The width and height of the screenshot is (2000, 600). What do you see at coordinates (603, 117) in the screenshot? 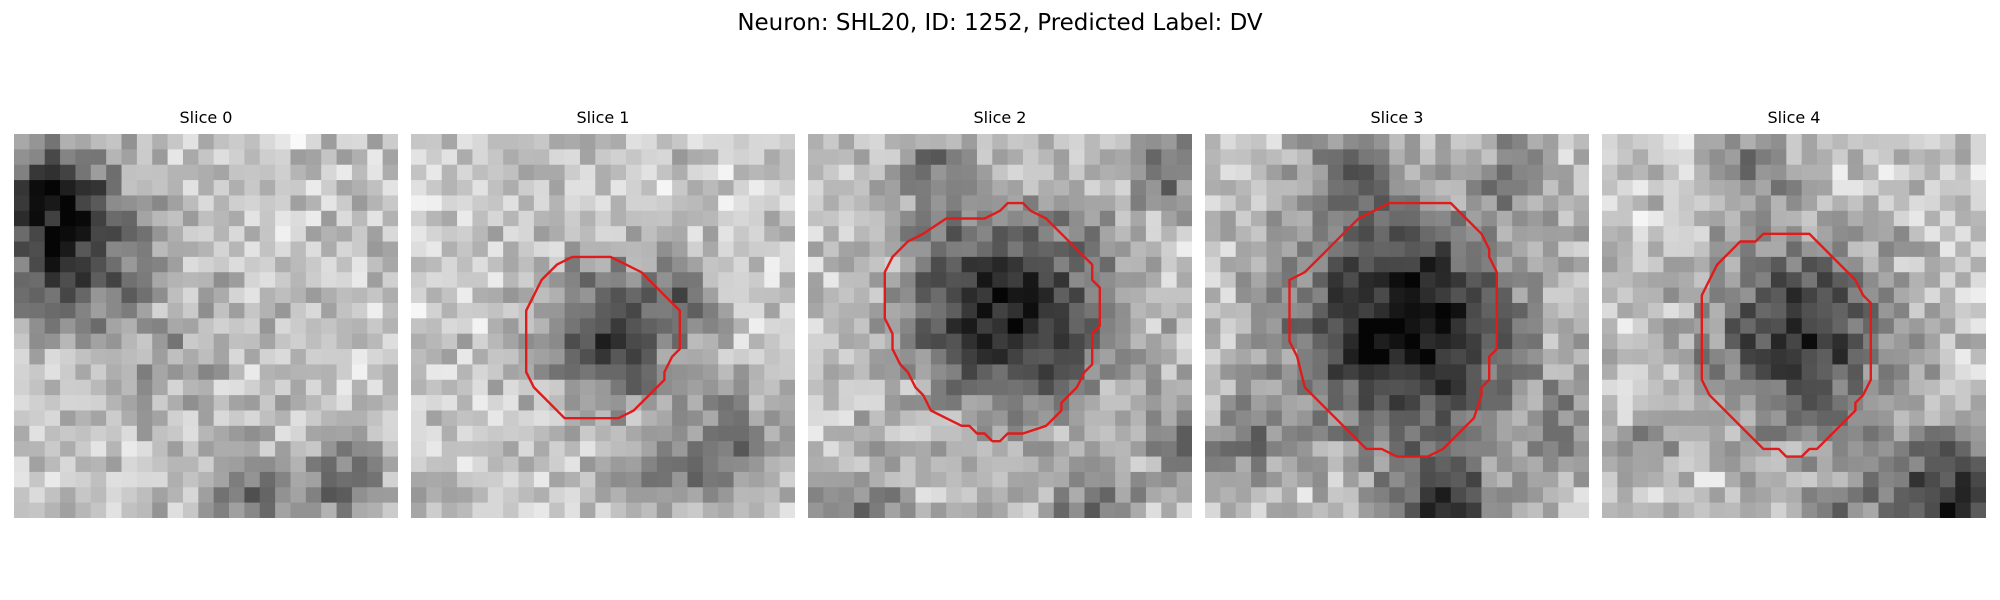
I see `slice-title-1: Slice 1` at bounding box center [603, 117].